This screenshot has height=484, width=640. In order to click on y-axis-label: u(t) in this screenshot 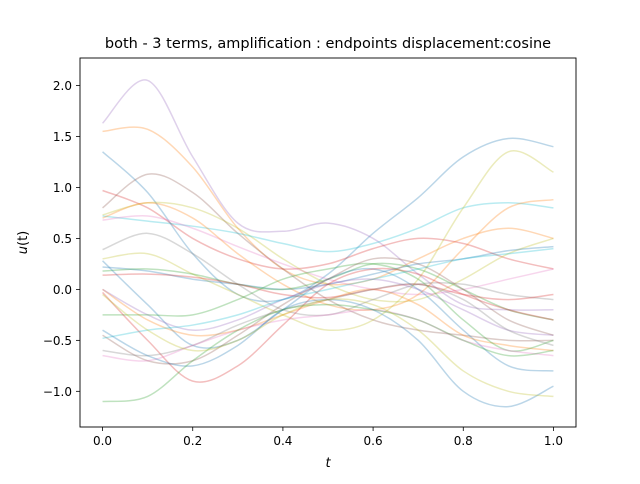, I will do `click(23, 243)`.